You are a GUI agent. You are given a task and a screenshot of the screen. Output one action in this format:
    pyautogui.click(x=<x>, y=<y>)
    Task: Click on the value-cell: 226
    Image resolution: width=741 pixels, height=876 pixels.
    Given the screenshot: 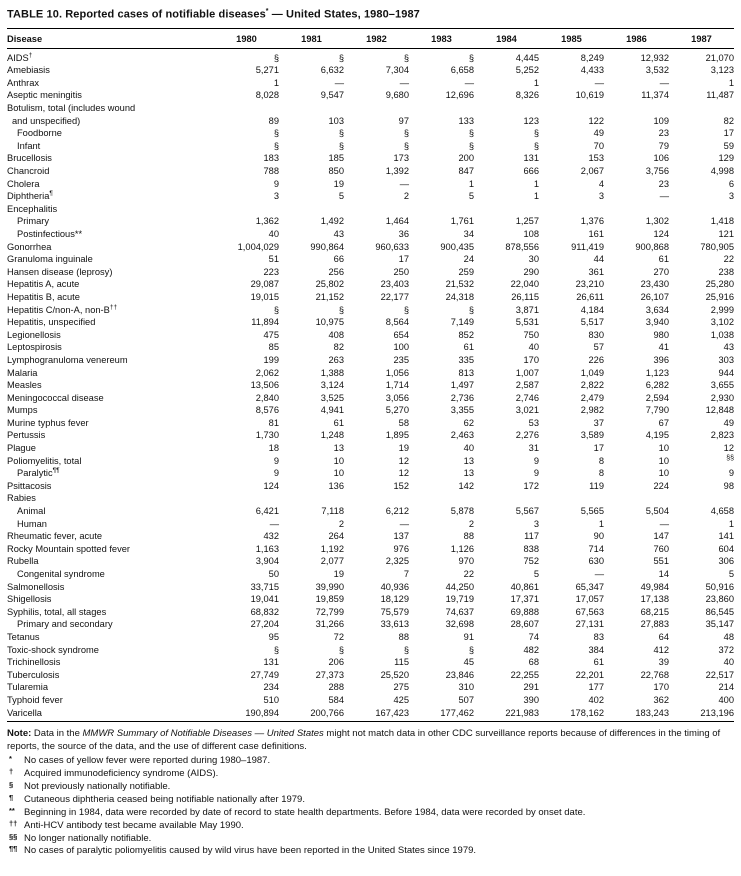 What is the action you would take?
    pyautogui.click(x=596, y=359)
    